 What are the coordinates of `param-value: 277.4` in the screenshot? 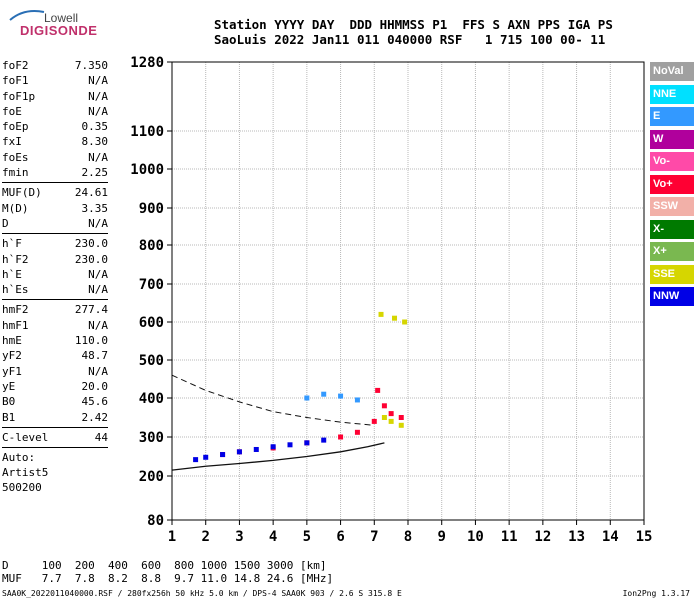 It's located at (91, 310).